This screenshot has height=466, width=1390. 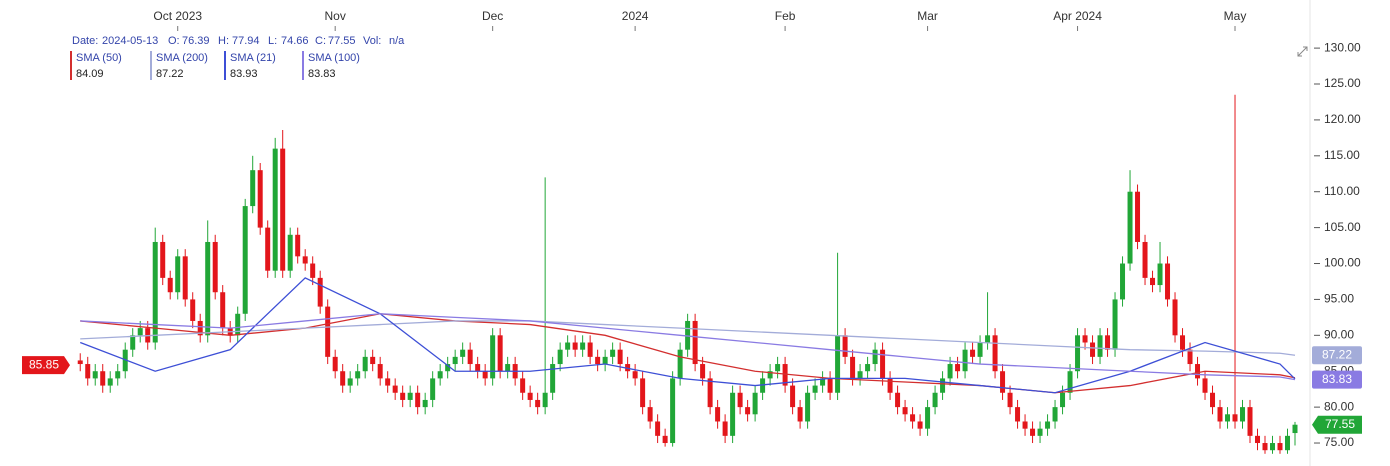 I want to click on legend-value: 83.83, so click(x=322, y=74).